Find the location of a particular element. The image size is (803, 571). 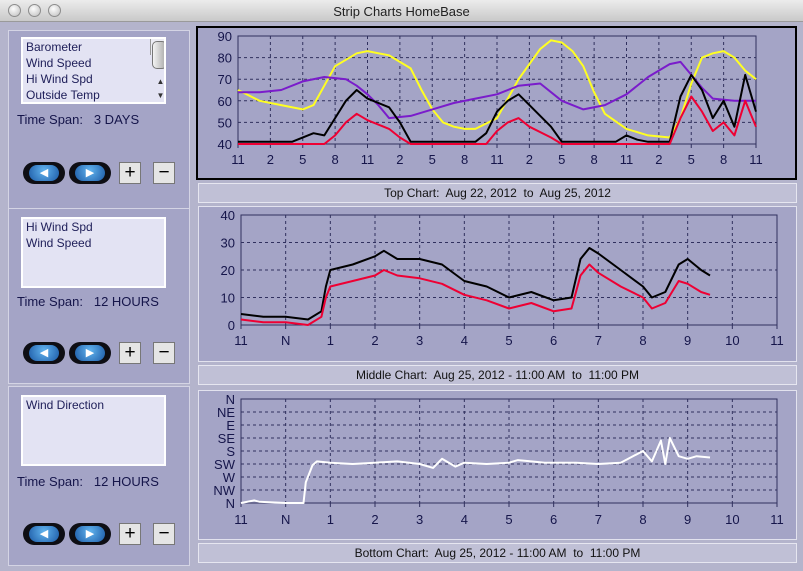

list-item: Outside Temp is located at coordinates (63, 95).